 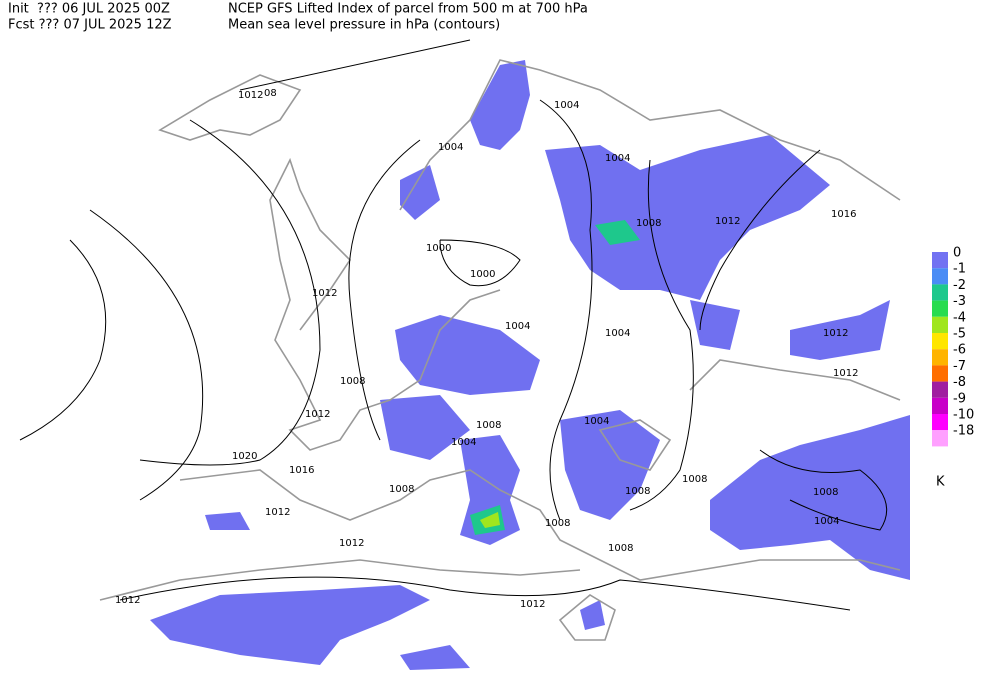 I want to click on legend-label: -8, so click(x=959, y=382).